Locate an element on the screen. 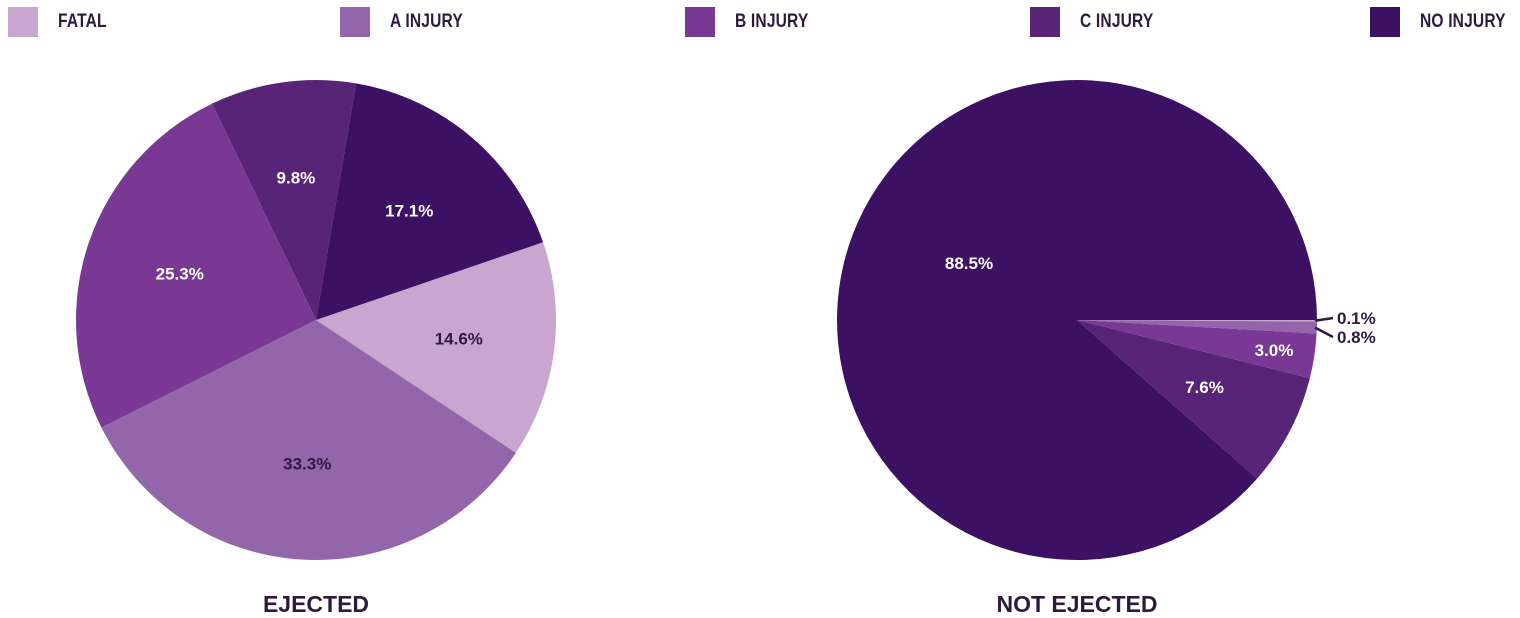 This screenshot has width=1520, height=618. legend-item-no-injury: NO INJURY is located at coordinates (1445, 22).